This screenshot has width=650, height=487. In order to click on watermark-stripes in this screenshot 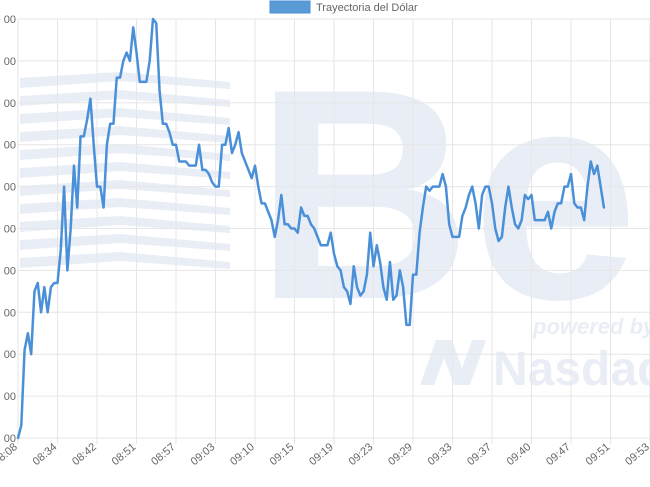, I will do `click(125, 170)`.